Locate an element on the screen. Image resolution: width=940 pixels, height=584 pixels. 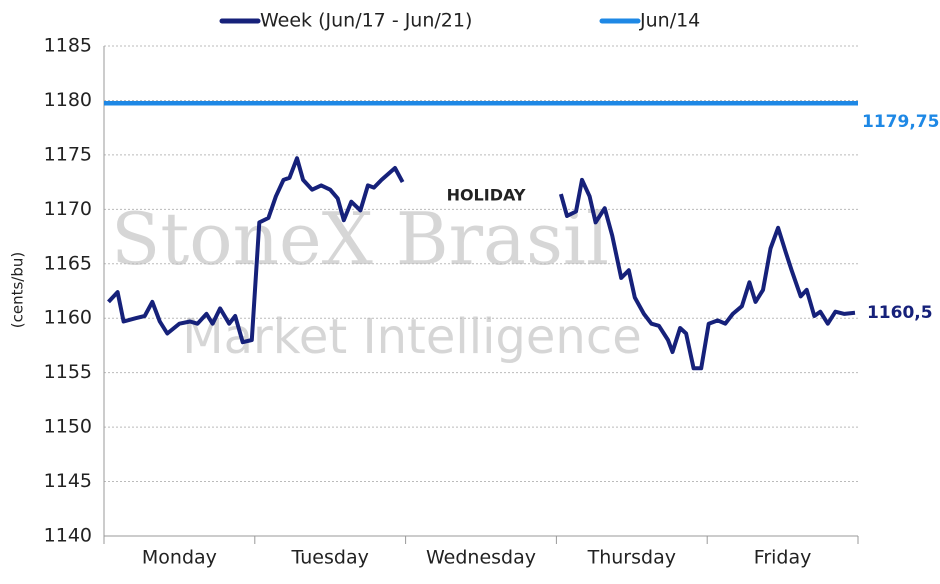
y-tick-label: 1150 is located at coordinates (68, 427).